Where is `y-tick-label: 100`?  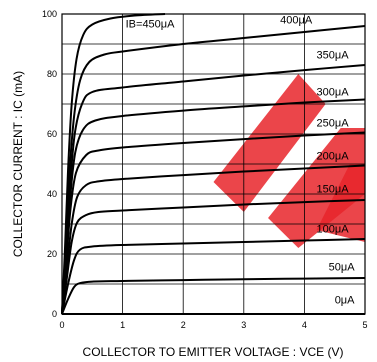
y-tick-label: 100 is located at coordinates (49, 14).